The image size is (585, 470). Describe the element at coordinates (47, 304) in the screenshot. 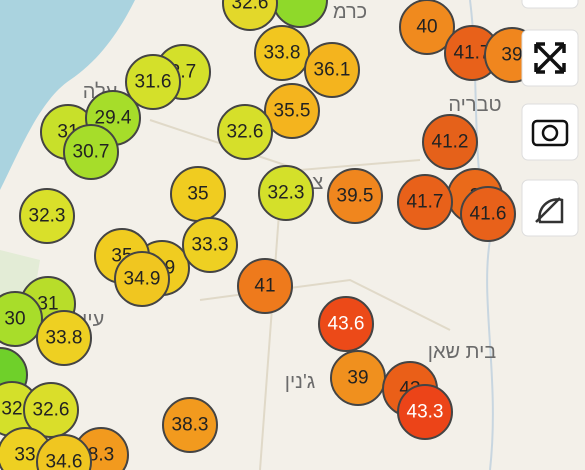

I see `marker-label: 31` at that location.